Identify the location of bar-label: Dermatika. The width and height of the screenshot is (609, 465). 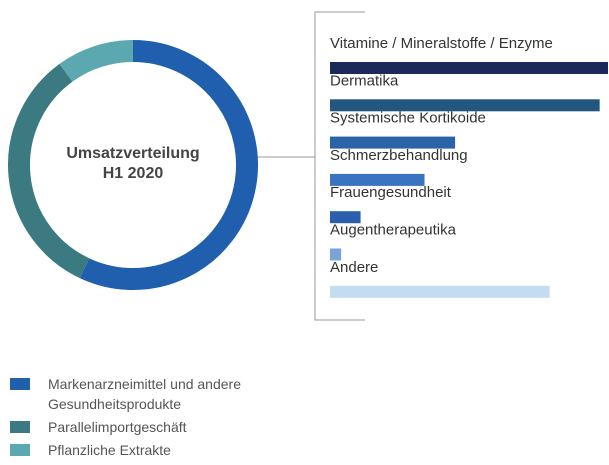
(364, 80).